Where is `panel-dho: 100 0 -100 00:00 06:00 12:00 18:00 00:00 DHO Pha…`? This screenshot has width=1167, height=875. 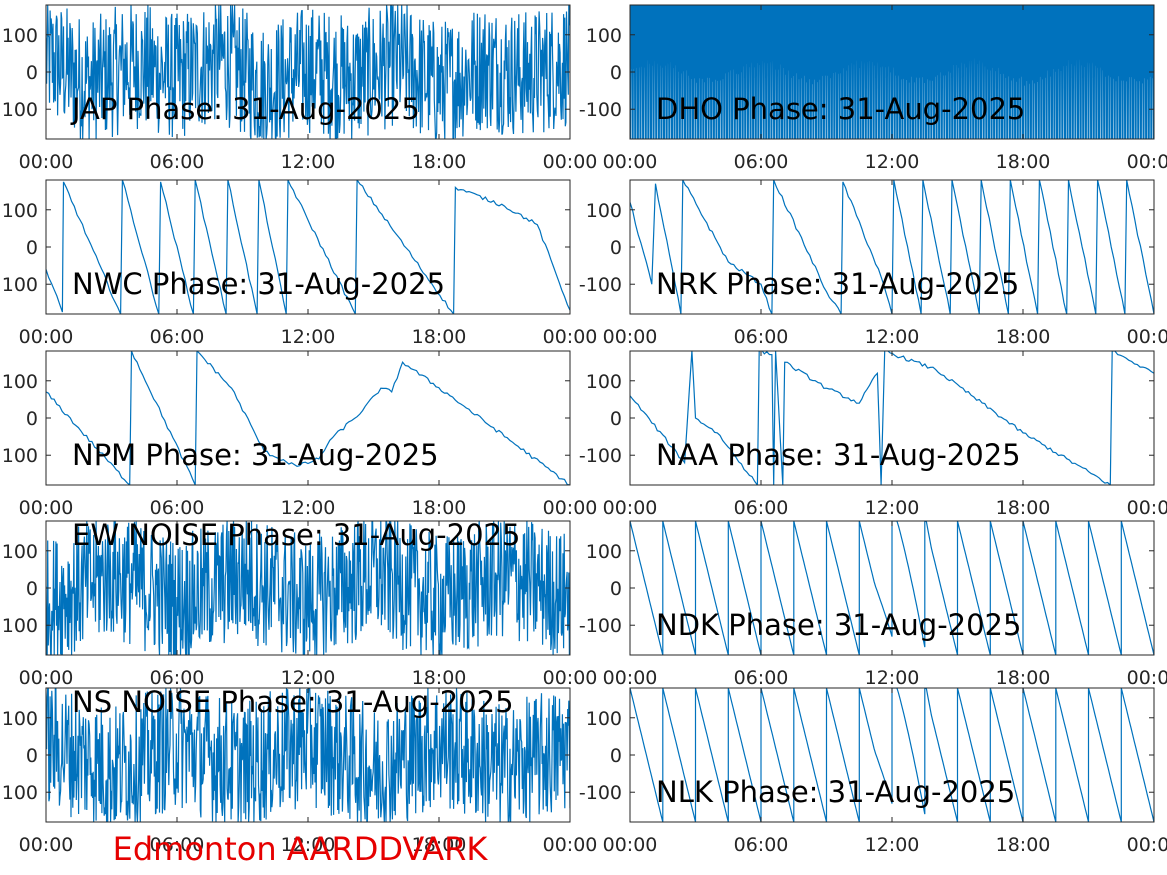
panel-dho: 100 0 -100 00:00 06:00 12:00 18:00 00:00 DHO Pha… is located at coordinates (873, 88).